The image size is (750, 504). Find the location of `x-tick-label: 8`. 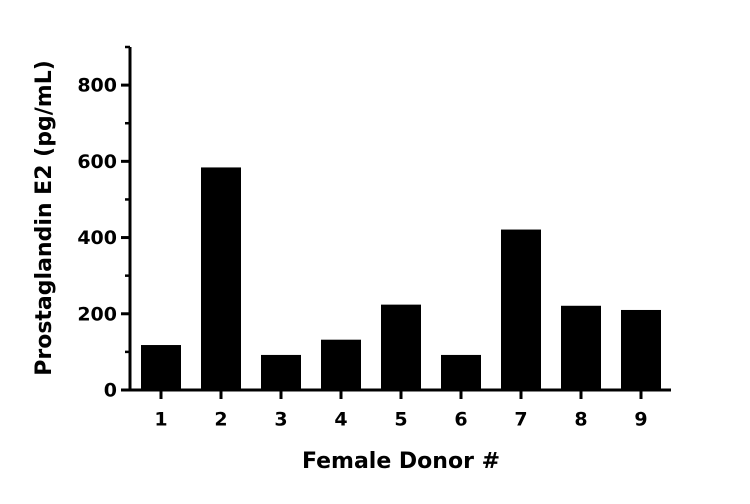

x-tick-label: 8 is located at coordinates (580, 420).